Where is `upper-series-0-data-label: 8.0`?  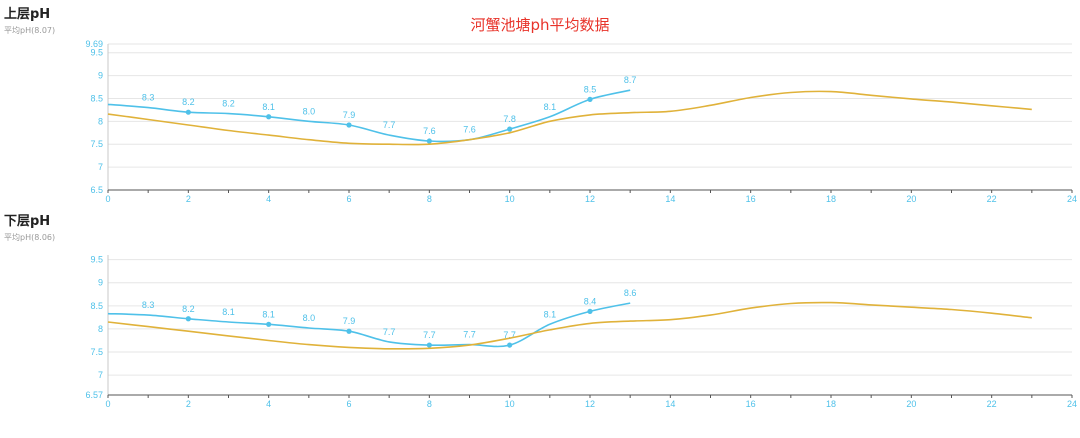
upper-series-0-data-label: 8.0 is located at coordinates (309, 111).